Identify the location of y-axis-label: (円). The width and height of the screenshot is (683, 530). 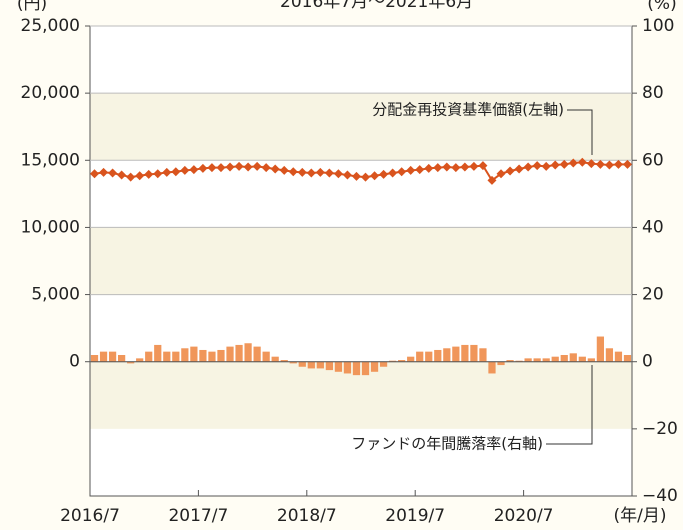
(32, 7).